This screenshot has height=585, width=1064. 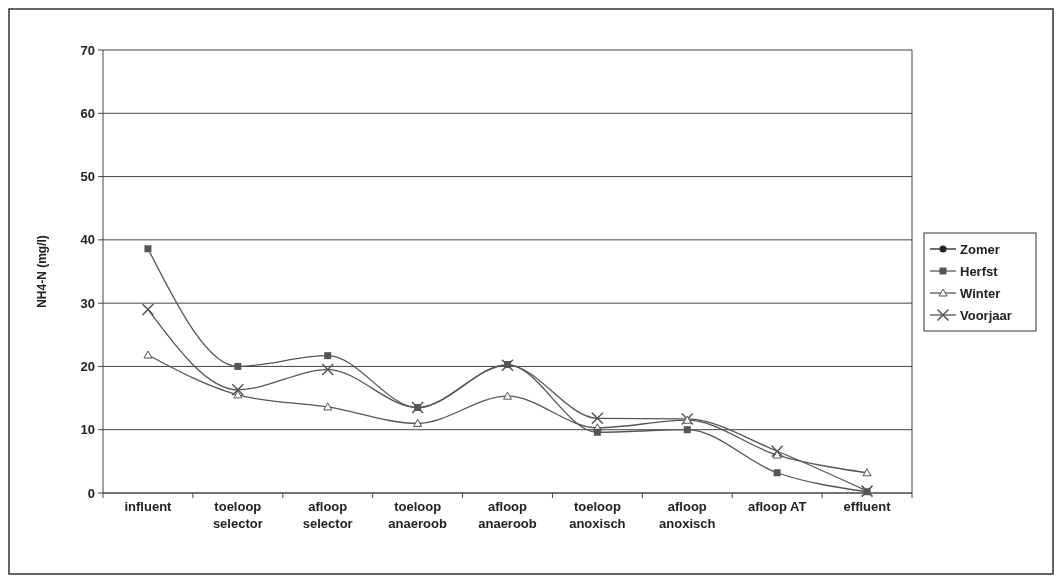 I want to click on legend-label: Winter, so click(x=980, y=293).